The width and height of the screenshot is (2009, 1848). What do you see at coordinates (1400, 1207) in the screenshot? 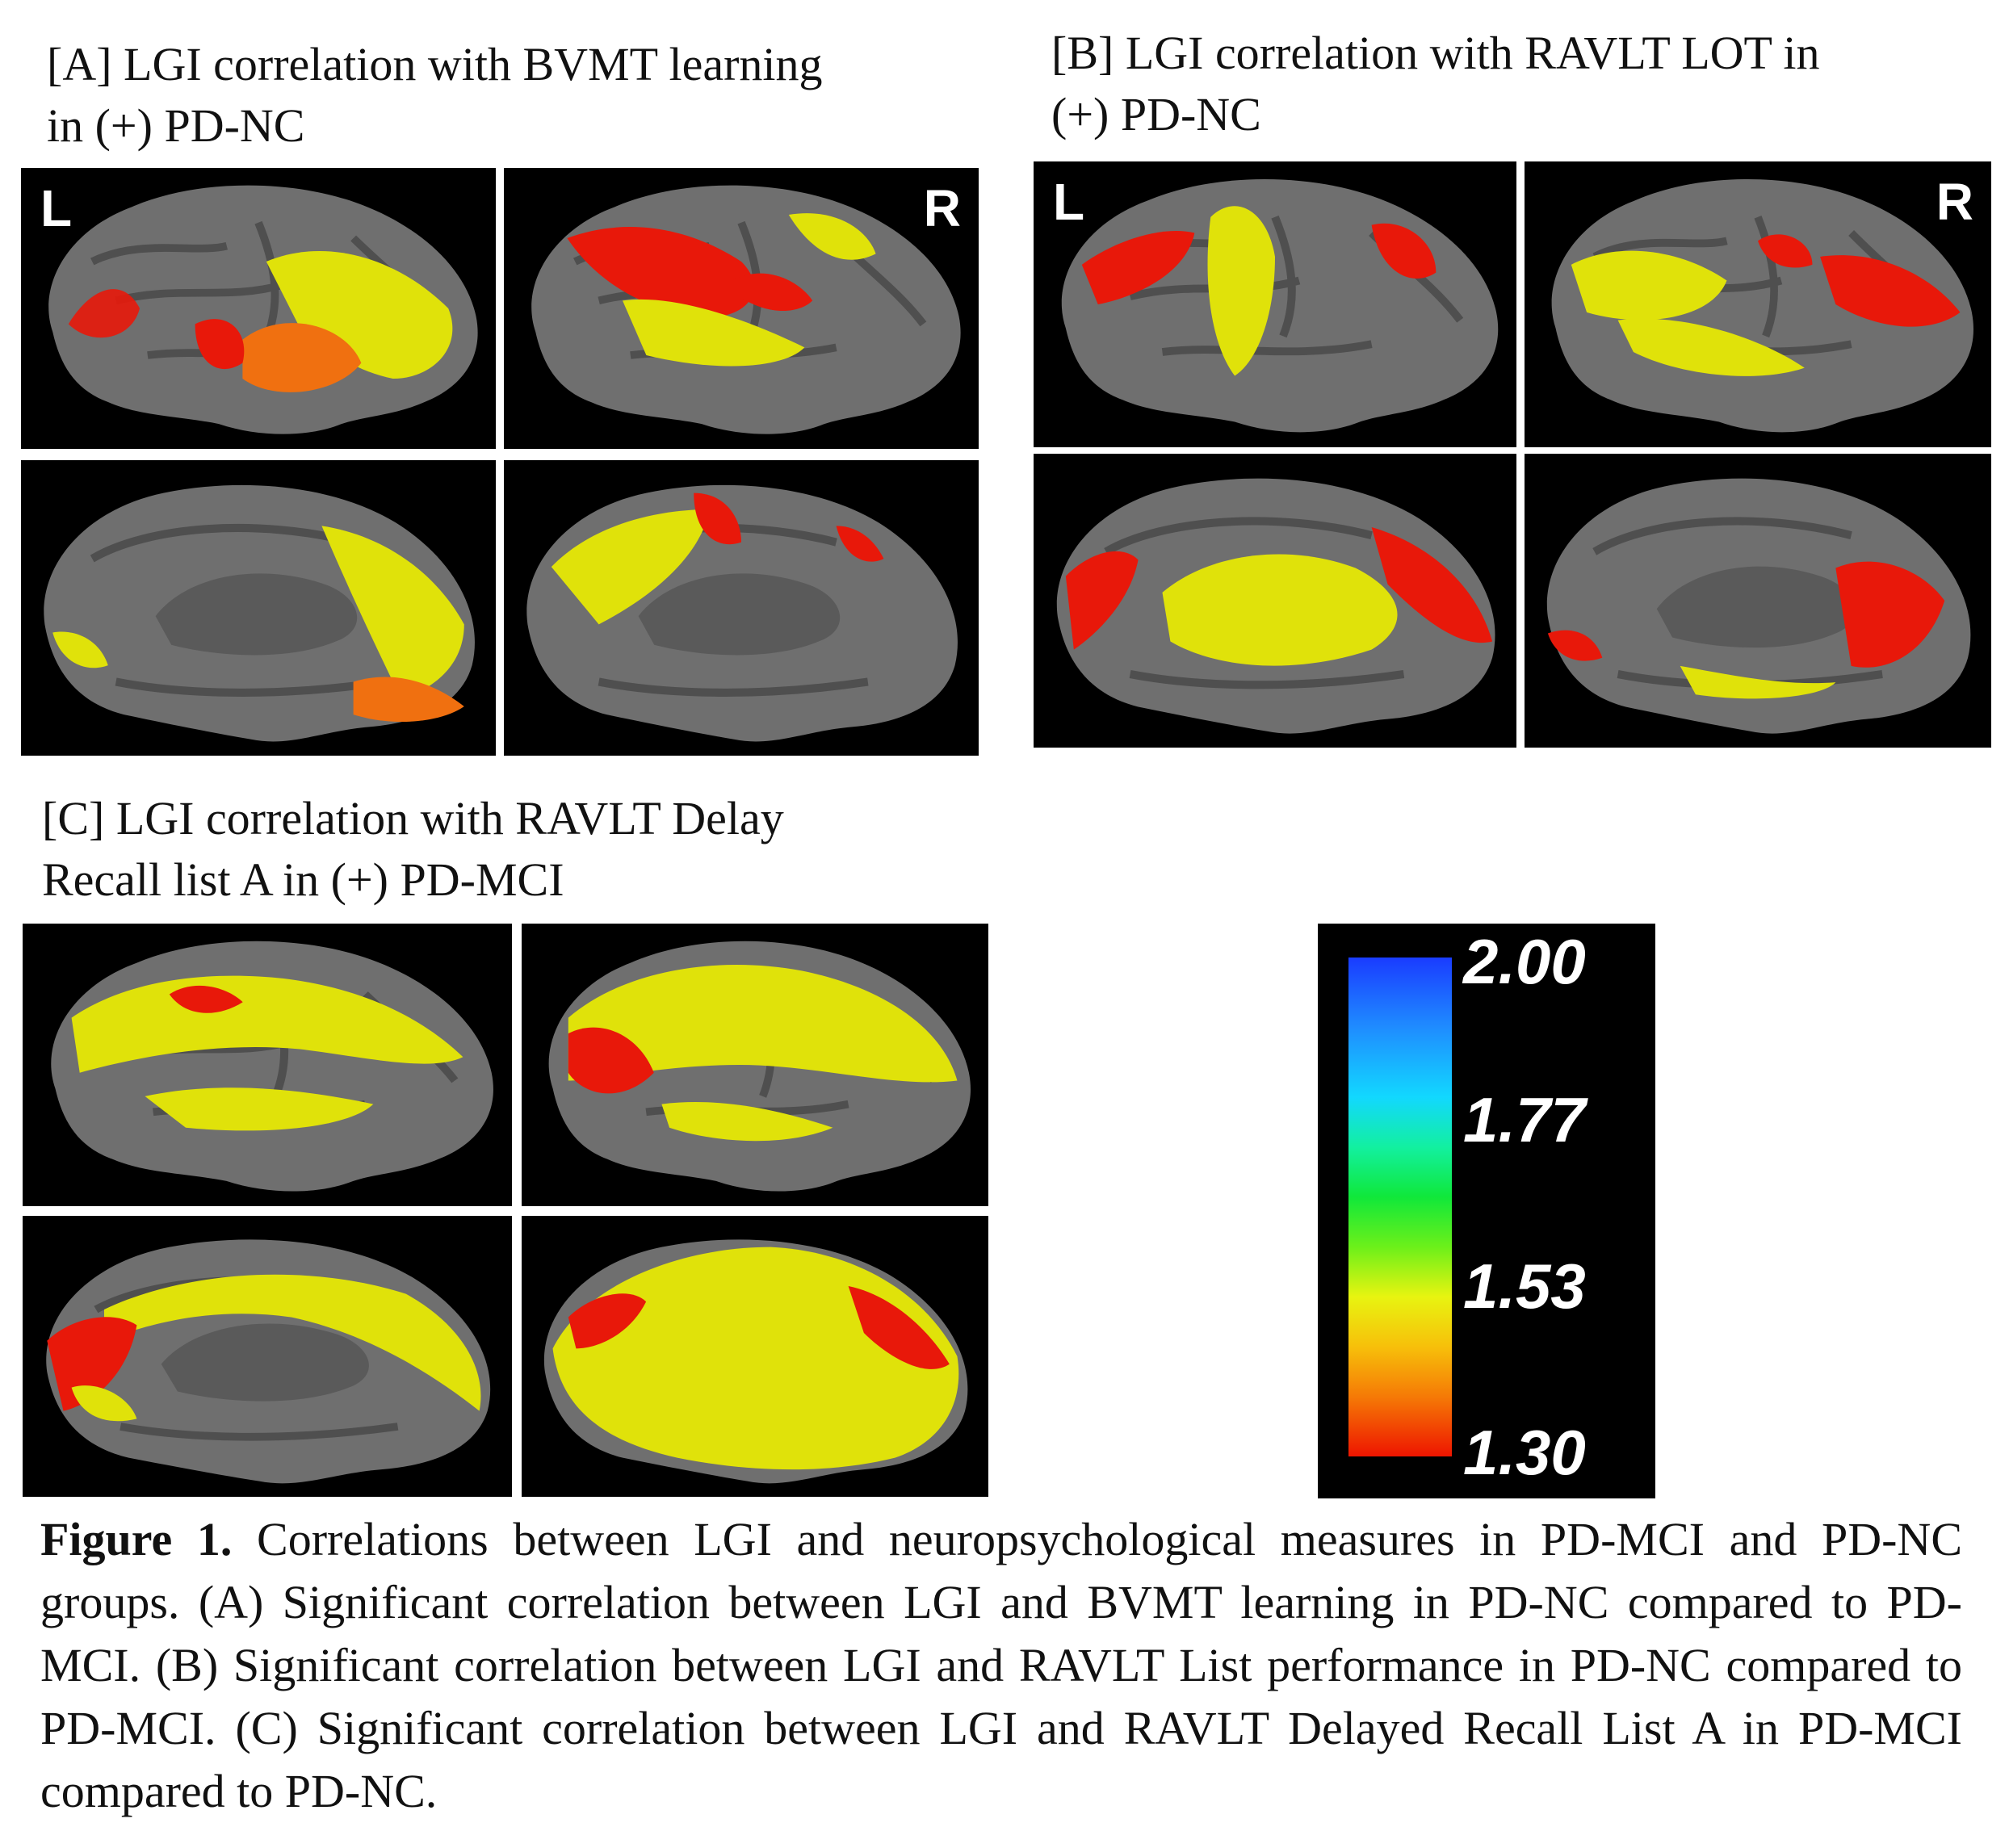
I see `colorbar-gradient` at bounding box center [1400, 1207].